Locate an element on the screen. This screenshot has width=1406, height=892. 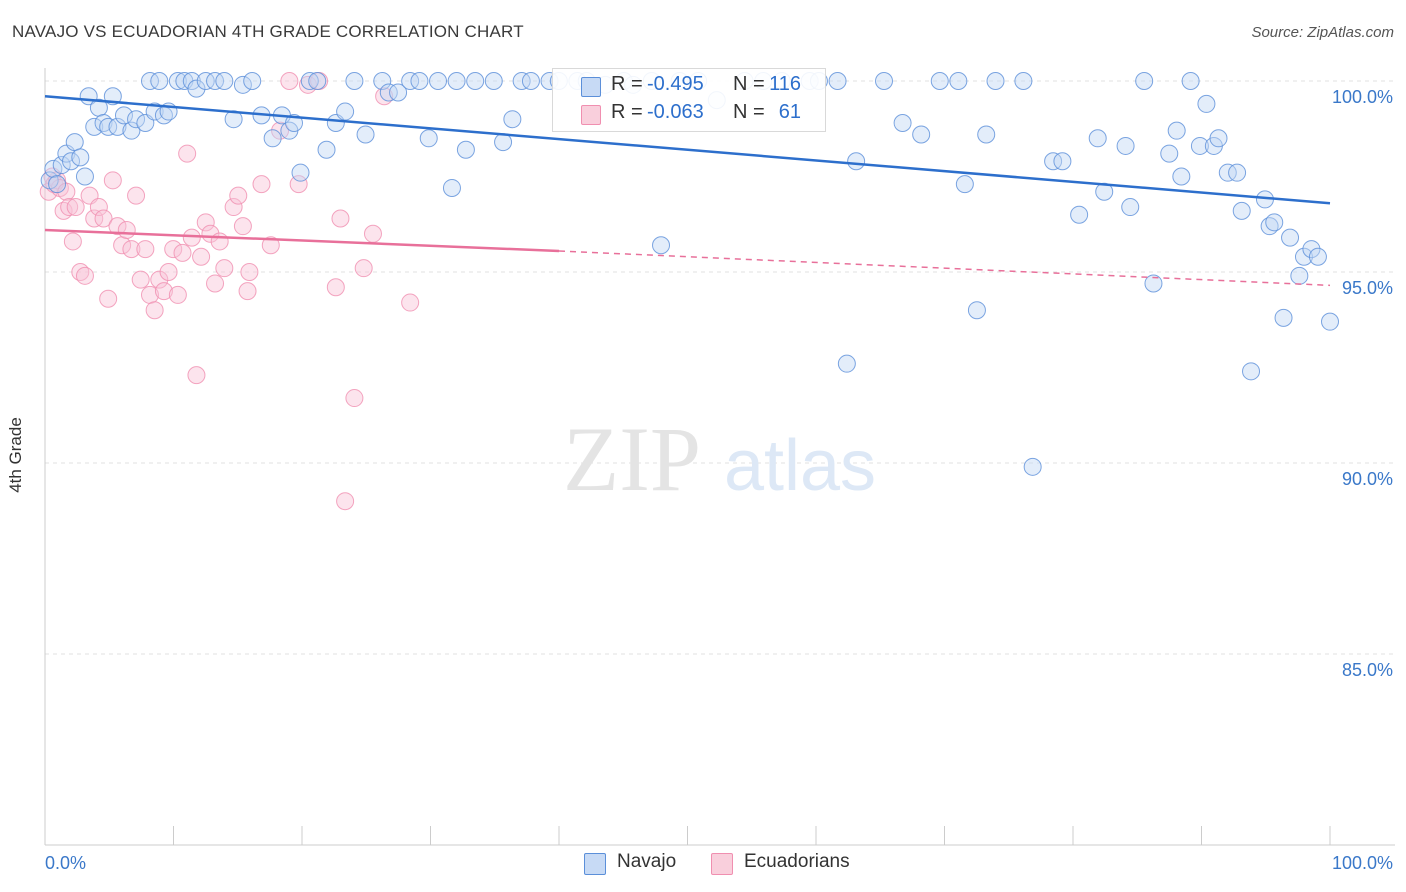
correlation-legend: R = -0.495 N = 116 R = -0.063 N = 61 is located at coordinates (689, 100).